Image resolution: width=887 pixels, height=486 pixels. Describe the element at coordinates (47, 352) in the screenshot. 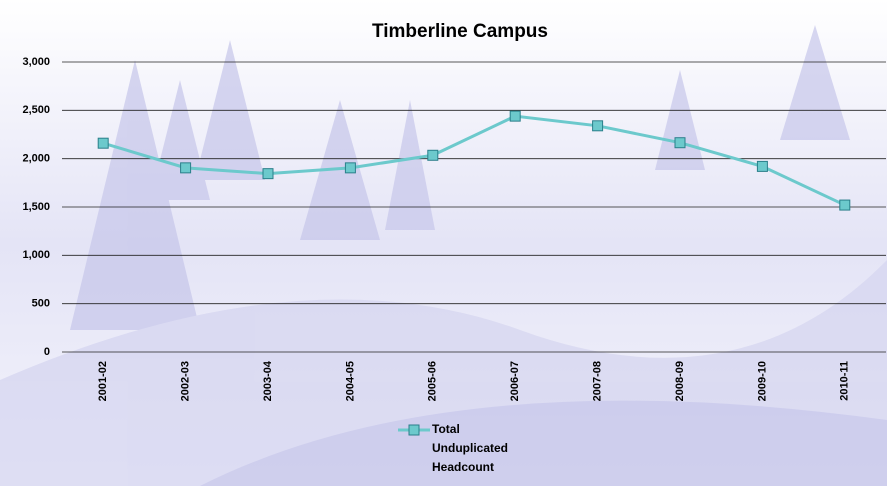

I see `y-tick-label: 0` at that location.